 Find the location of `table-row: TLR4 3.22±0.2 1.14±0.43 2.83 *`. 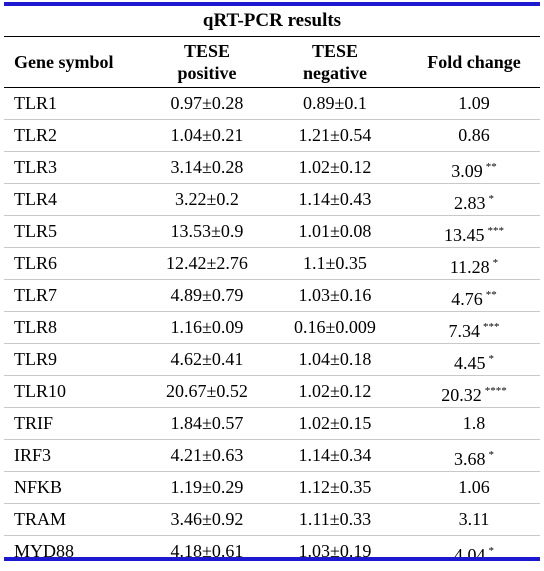

table-row: TLR4 3.22±0.2 1.14±0.43 2.83 * is located at coordinates (272, 200).